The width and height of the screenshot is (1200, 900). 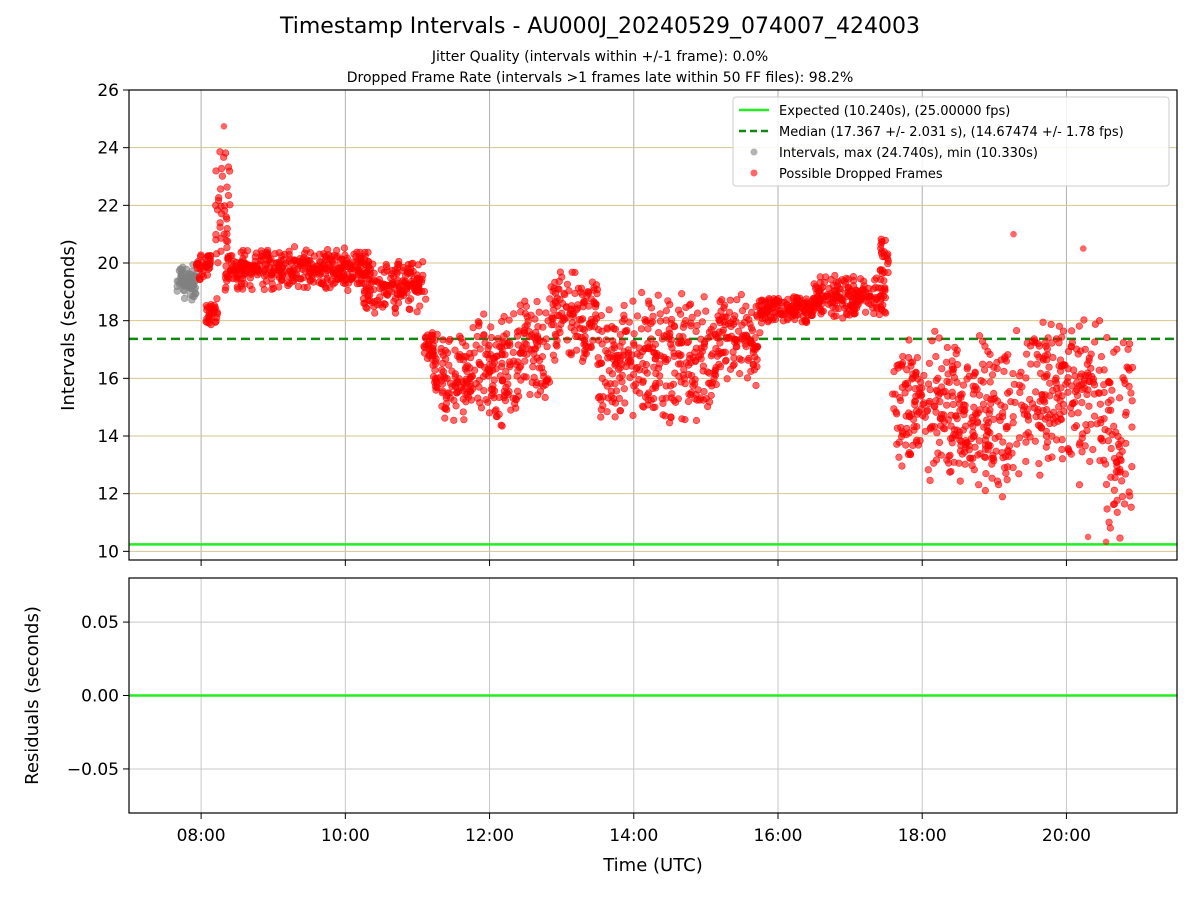 I want to click on intervals-y-tick-label: 26, so click(x=108, y=91).